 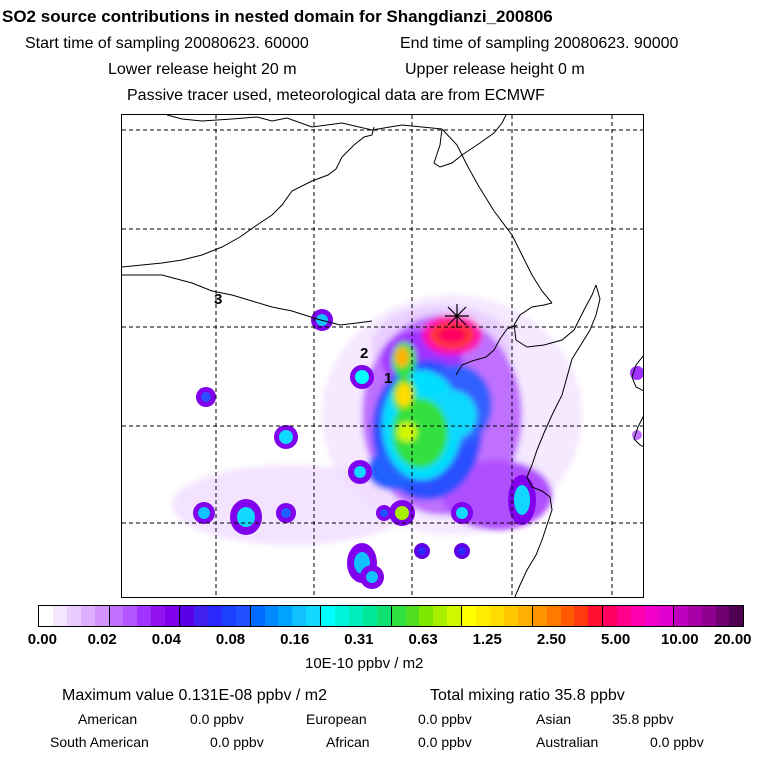 I want to click on colorbar-tick-label: 20.00, so click(x=732, y=639).